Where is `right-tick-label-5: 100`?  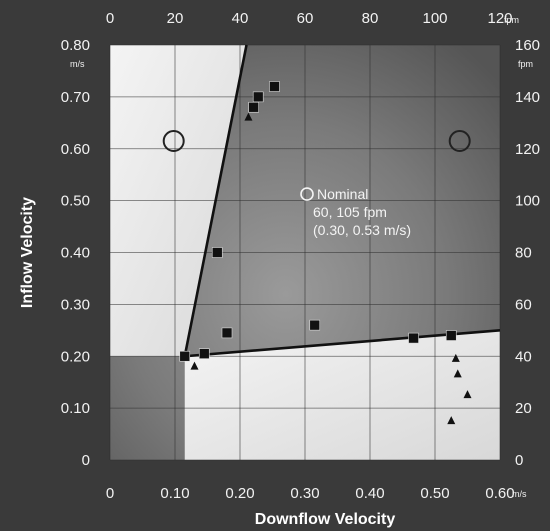 right-tick-label-5: 100 is located at coordinates (527, 201).